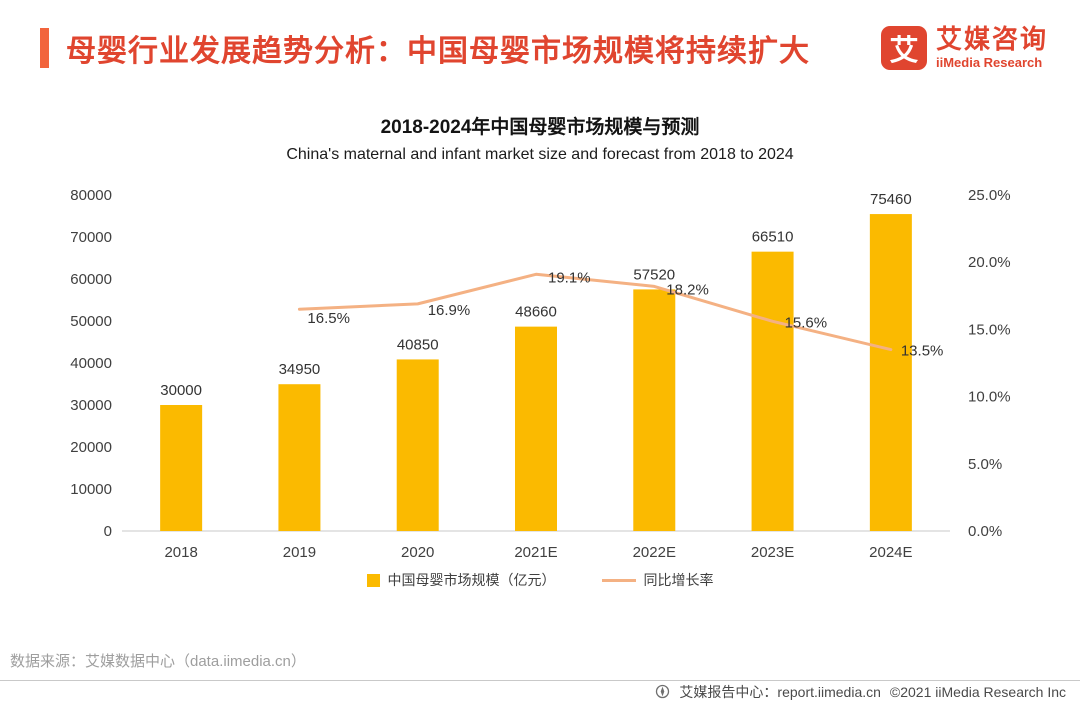 Image resolution: width=1080 pixels, height=702 pixels. I want to click on line-series-swatch-icon, so click(618, 580).